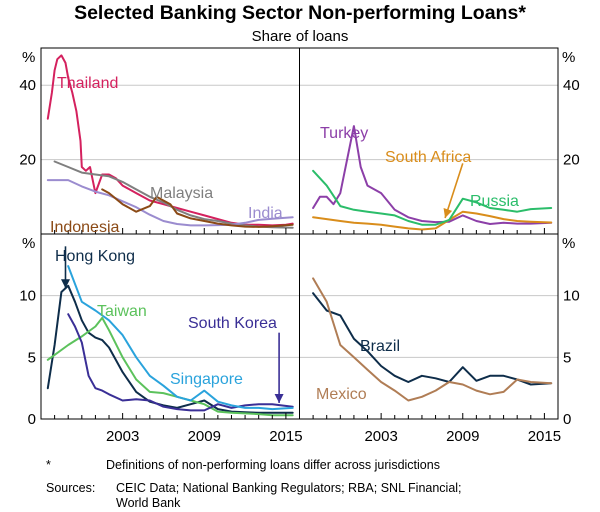 The height and width of the screenshot is (512, 600). I want to click on y-tick-label-bottom-left-10: 10, so click(27, 296).